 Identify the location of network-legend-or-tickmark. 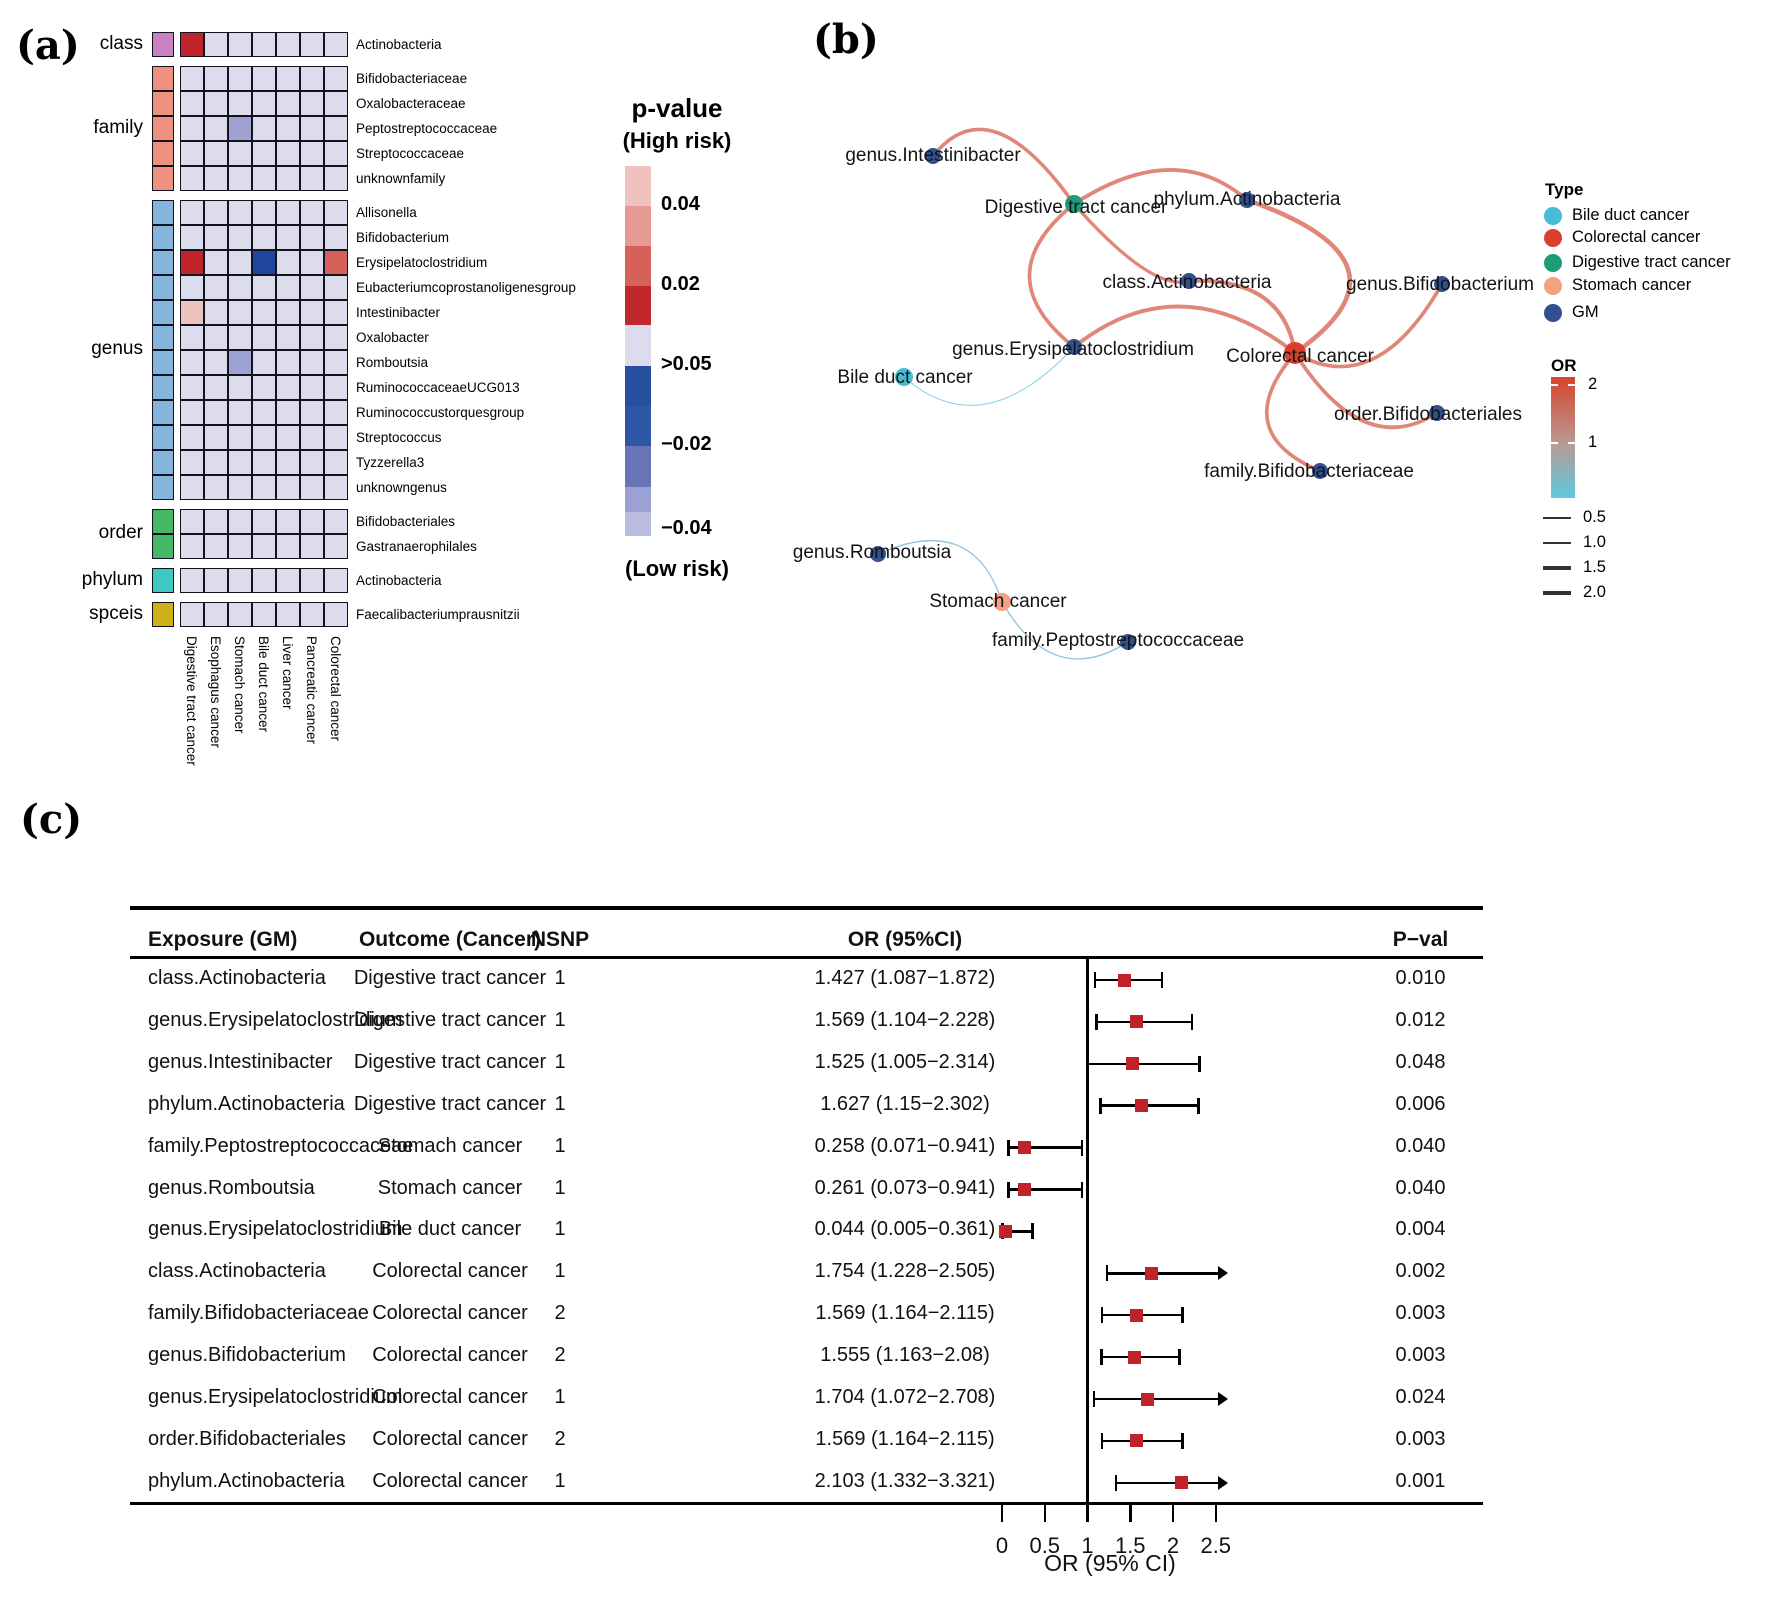
(1571, 385).